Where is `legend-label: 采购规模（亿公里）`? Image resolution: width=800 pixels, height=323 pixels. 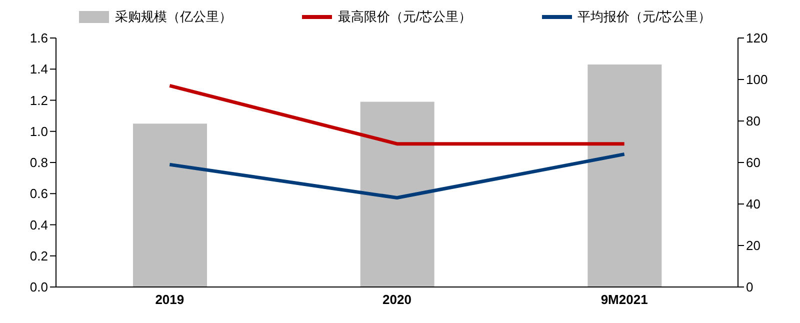 legend-label: 采购规模（亿公里） is located at coordinates (173, 17).